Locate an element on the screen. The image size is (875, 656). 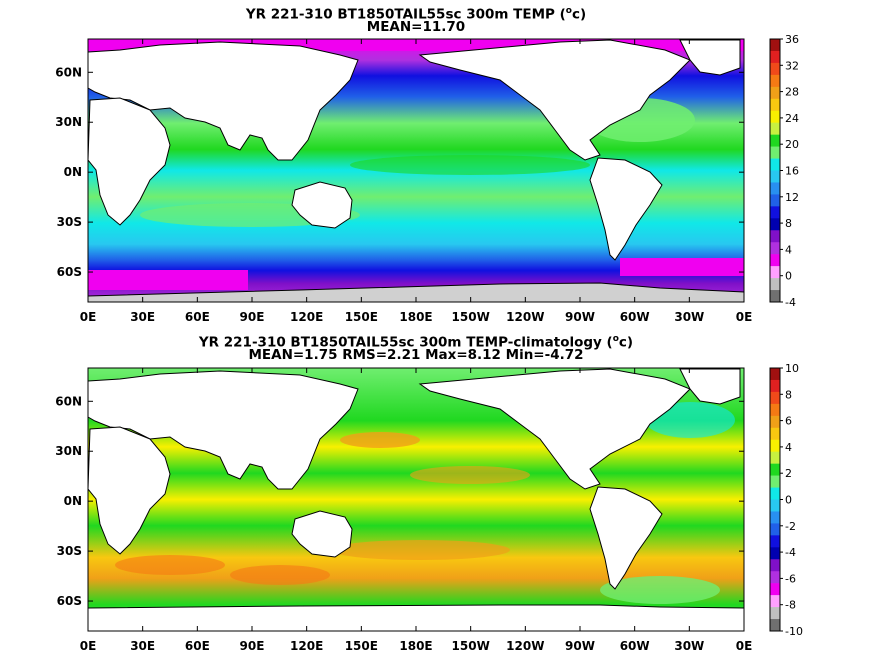
colorbar-label: -2 is located at coordinates (790, 526).